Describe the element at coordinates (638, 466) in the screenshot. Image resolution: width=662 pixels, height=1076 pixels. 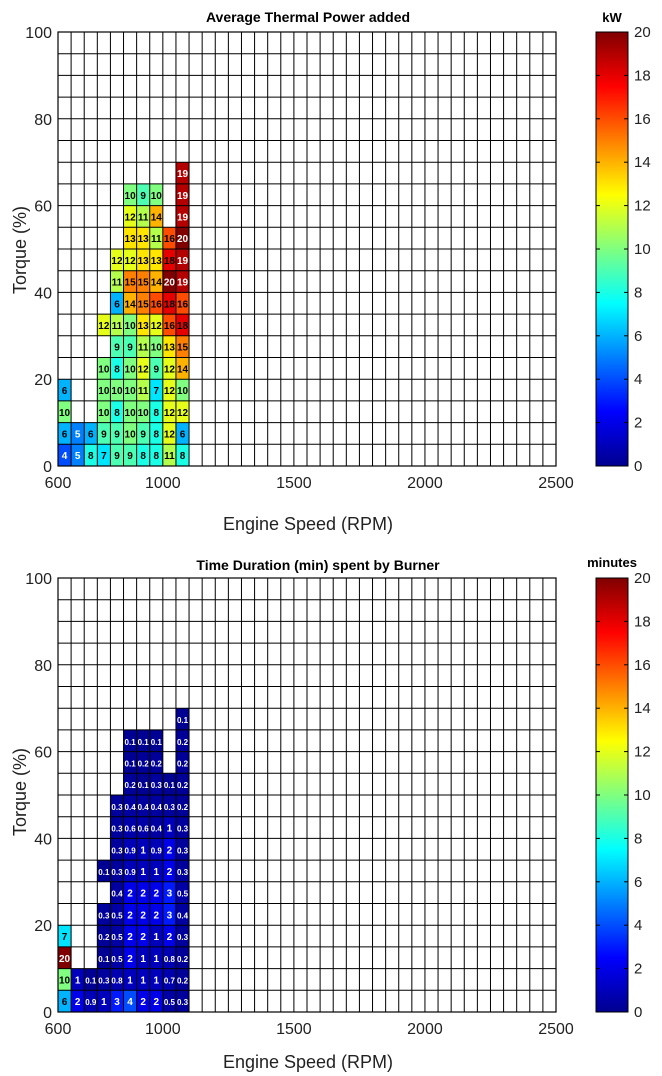
I see `colorbar-tick-label: 0` at that location.